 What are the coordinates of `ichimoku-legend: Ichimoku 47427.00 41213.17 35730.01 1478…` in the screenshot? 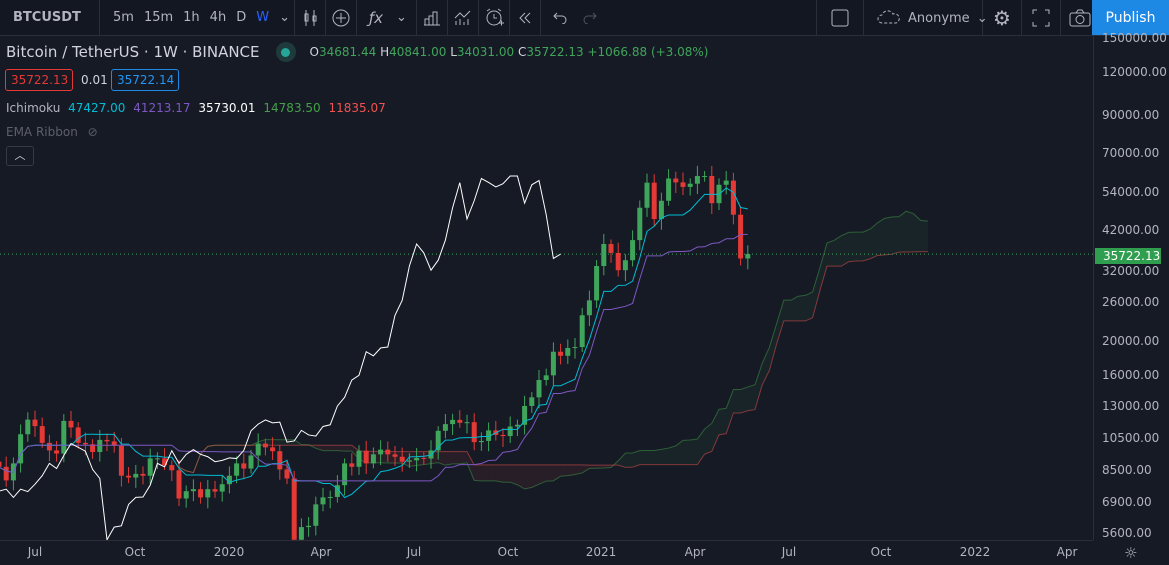 It's located at (198, 108).